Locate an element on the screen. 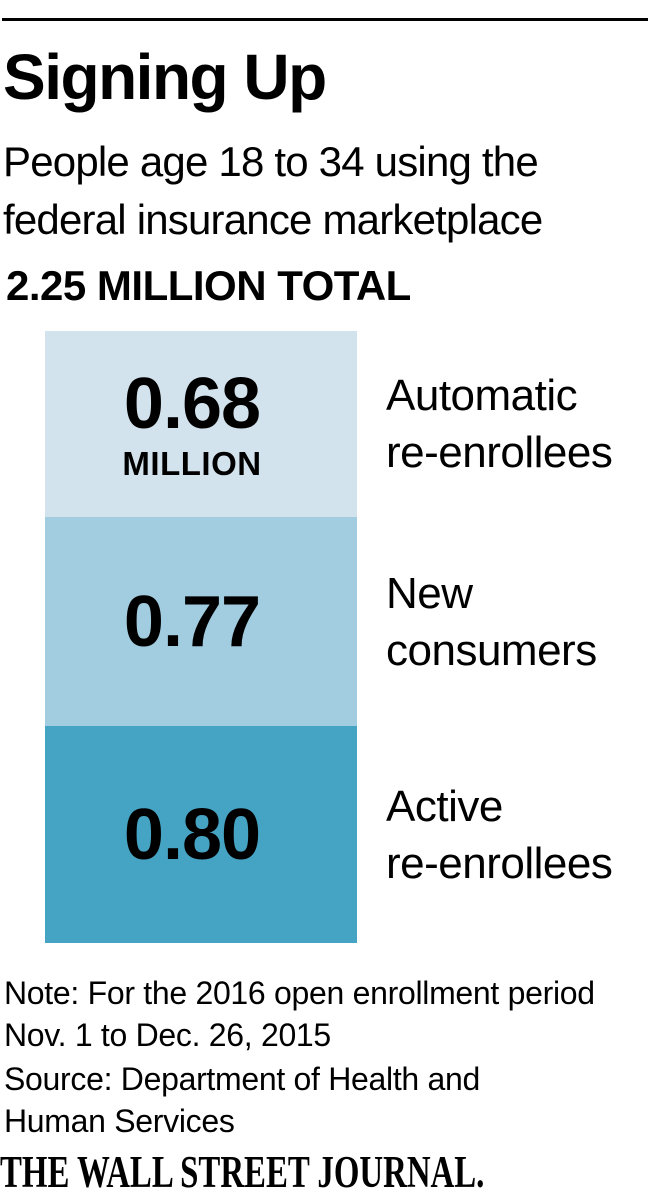 Image resolution: width=651 pixels, height=1200 pixels. note-line2: Nov. 1 to Dec. 26, 2015 is located at coordinates (167, 1035).